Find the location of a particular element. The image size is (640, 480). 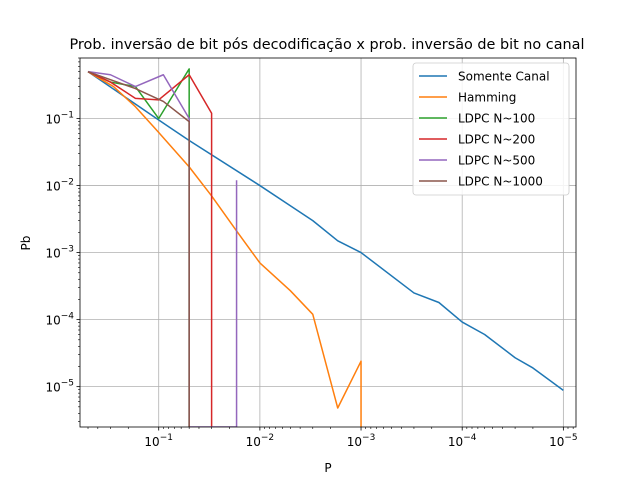

y-axis-ticks: 10⁻¹ 10⁻² 10⁻³ 10⁻⁴ 10⁻⁵ is located at coordinates (62, 239).